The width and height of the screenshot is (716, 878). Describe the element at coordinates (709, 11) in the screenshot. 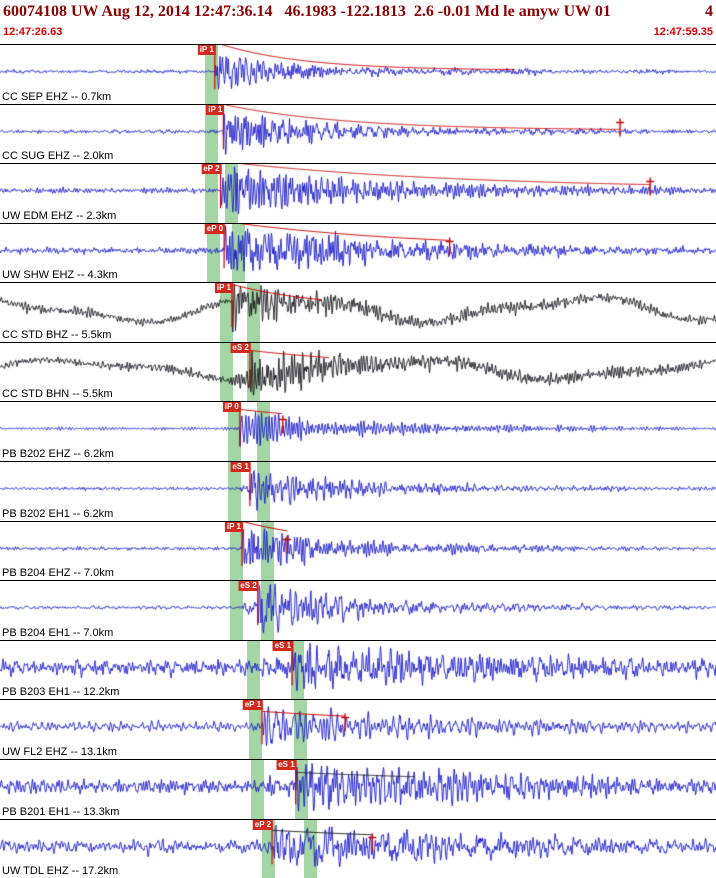

I see `event-flag: 4` at that location.